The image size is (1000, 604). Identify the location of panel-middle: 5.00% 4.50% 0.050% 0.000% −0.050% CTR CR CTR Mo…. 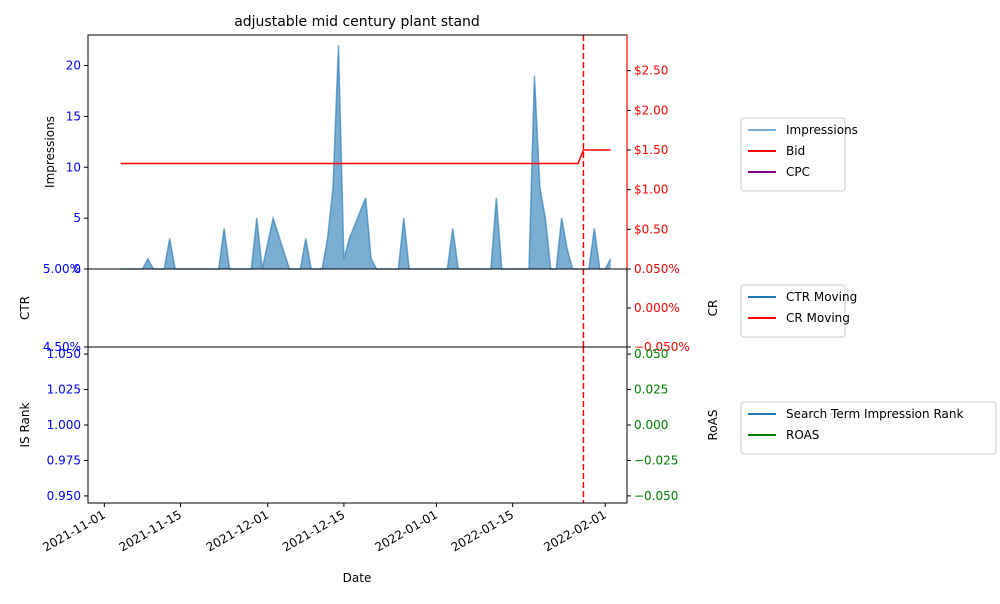
(437, 308).